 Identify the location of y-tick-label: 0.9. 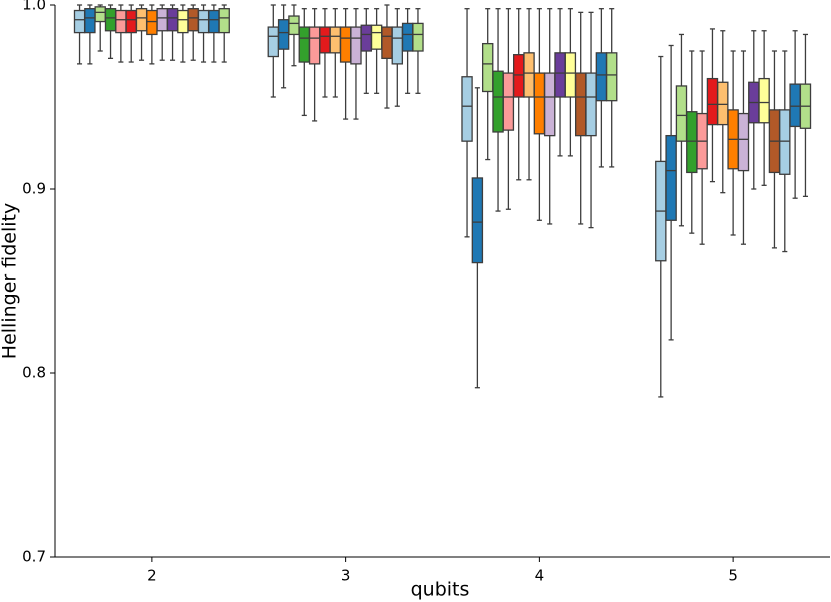
(34, 189).